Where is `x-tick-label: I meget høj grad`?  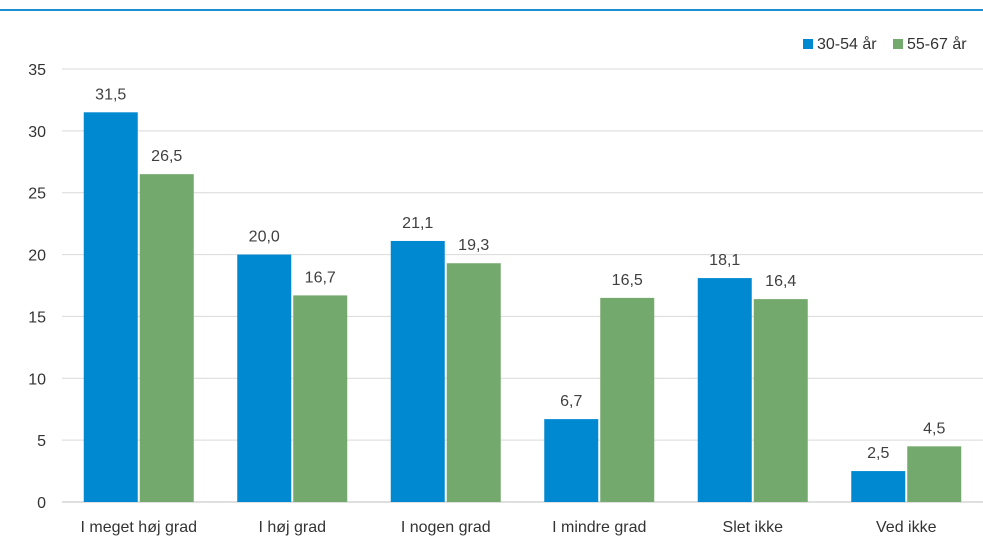
x-tick-label: I meget høj grad is located at coordinates (139, 527).